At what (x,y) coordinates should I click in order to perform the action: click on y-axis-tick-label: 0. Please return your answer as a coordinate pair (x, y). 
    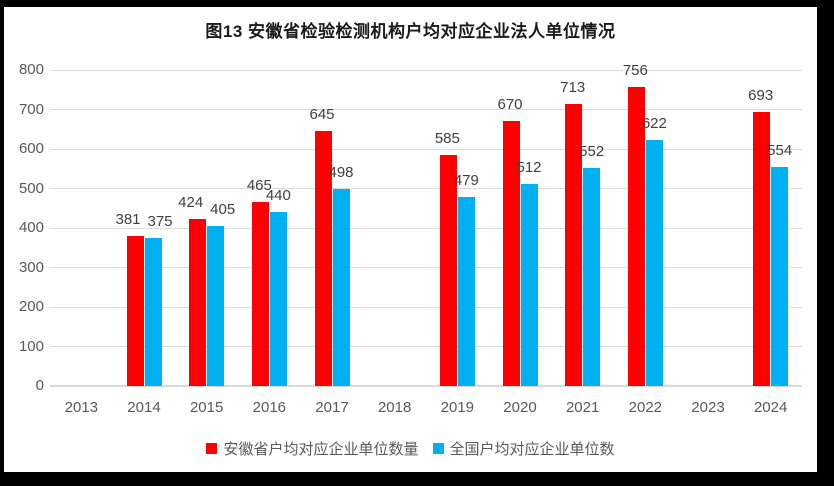
    Looking at the image, I should click on (39, 385).